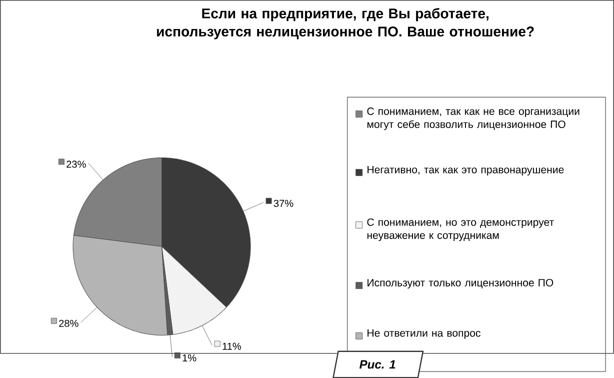 Image resolution: width=614 pixels, height=378 pixels. I want to click on data-label: 23%, so click(76, 164).